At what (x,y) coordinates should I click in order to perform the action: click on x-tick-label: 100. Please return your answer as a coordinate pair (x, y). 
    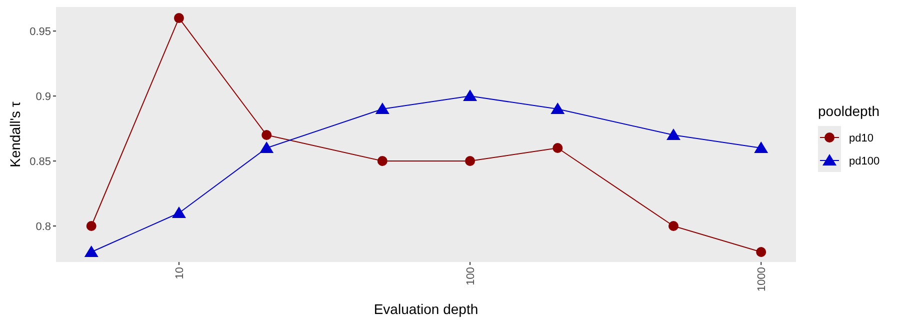
    Looking at the image, I should click on (470, 276).